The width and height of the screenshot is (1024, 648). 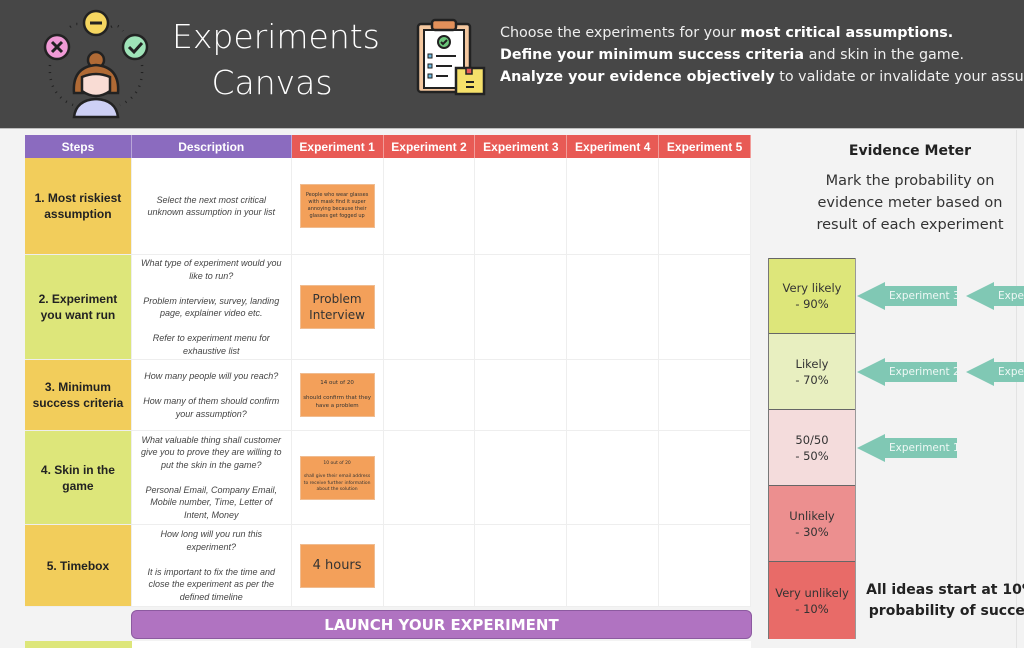 I want to click on step-label, so click(x=78, y=644).